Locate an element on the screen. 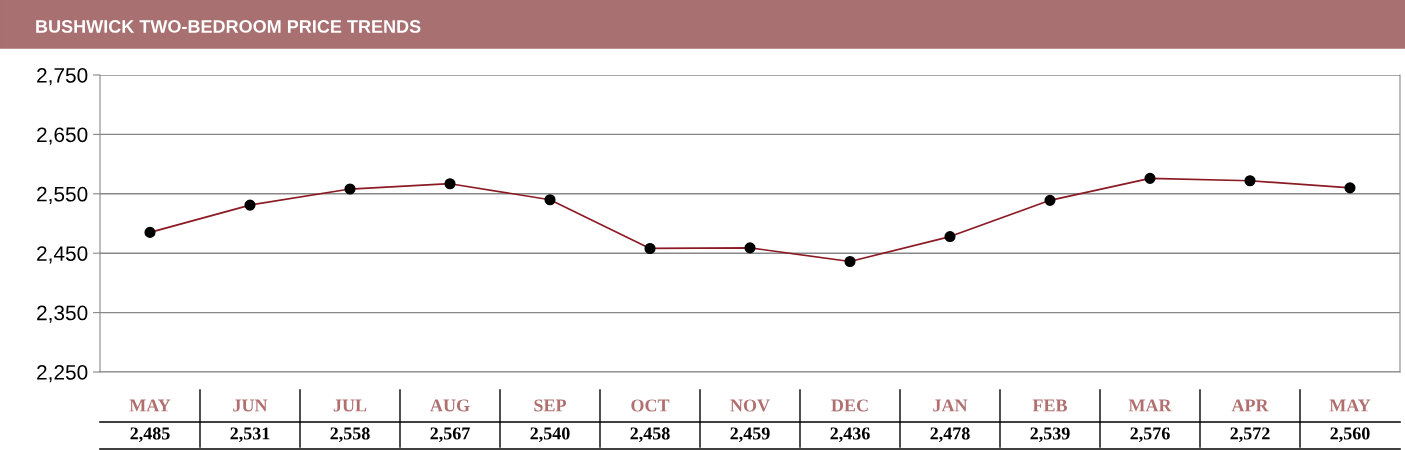  y-tick-label: 2,450 is located at coordinates (62, 255).